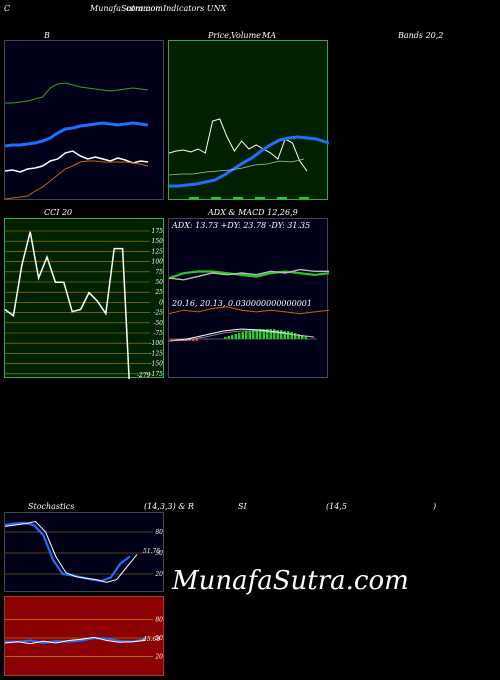 This screenshot has width=500, height=680. I want to click on bollinger-price-line, so click(77, 161).